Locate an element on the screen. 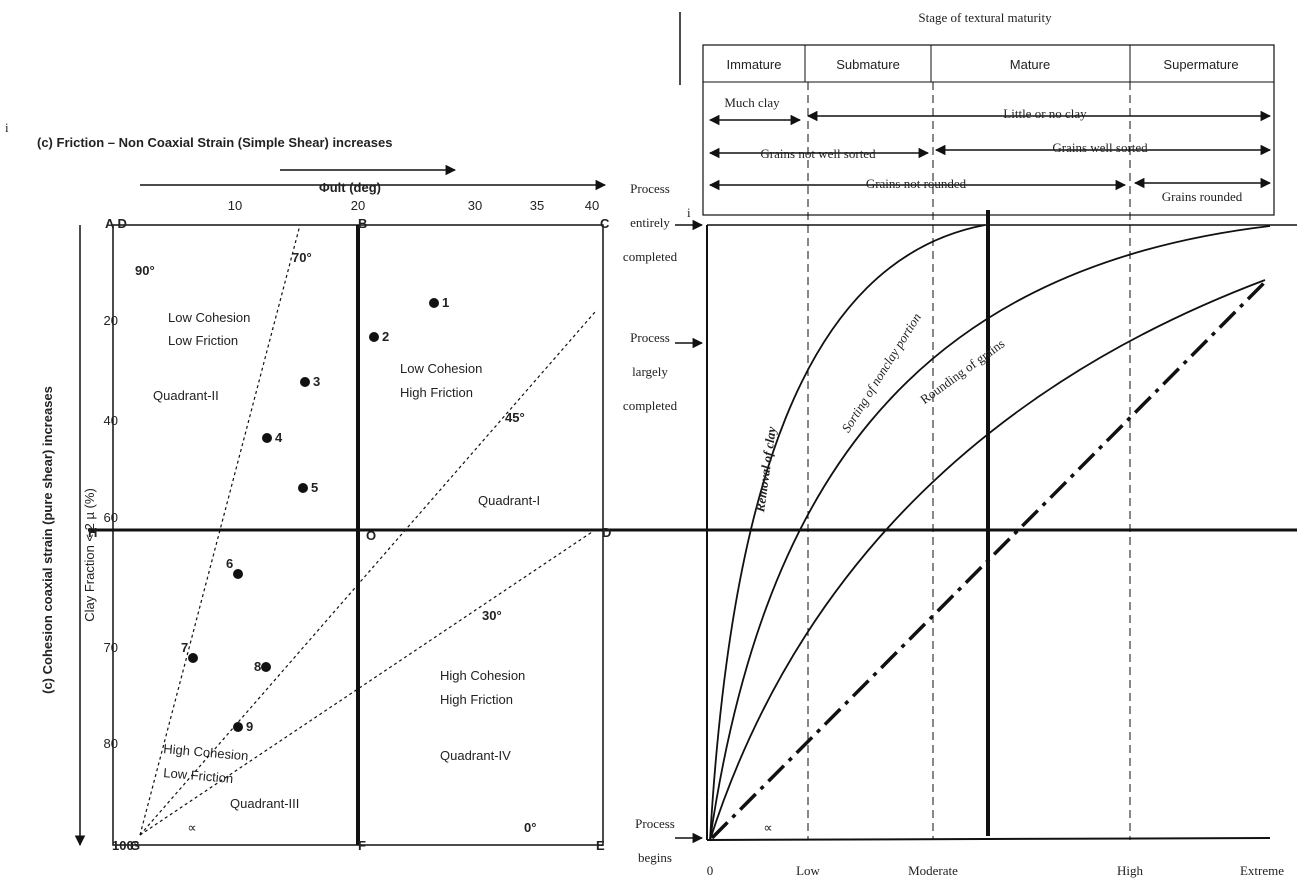  quadrant-label: Quadrant-III is located at coordinates (264, 803).